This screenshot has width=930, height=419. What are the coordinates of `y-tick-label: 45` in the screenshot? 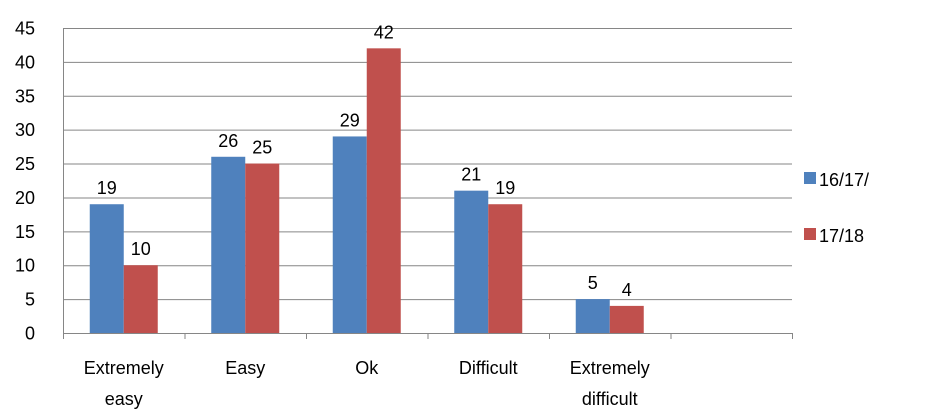 It's located at (25, 29).